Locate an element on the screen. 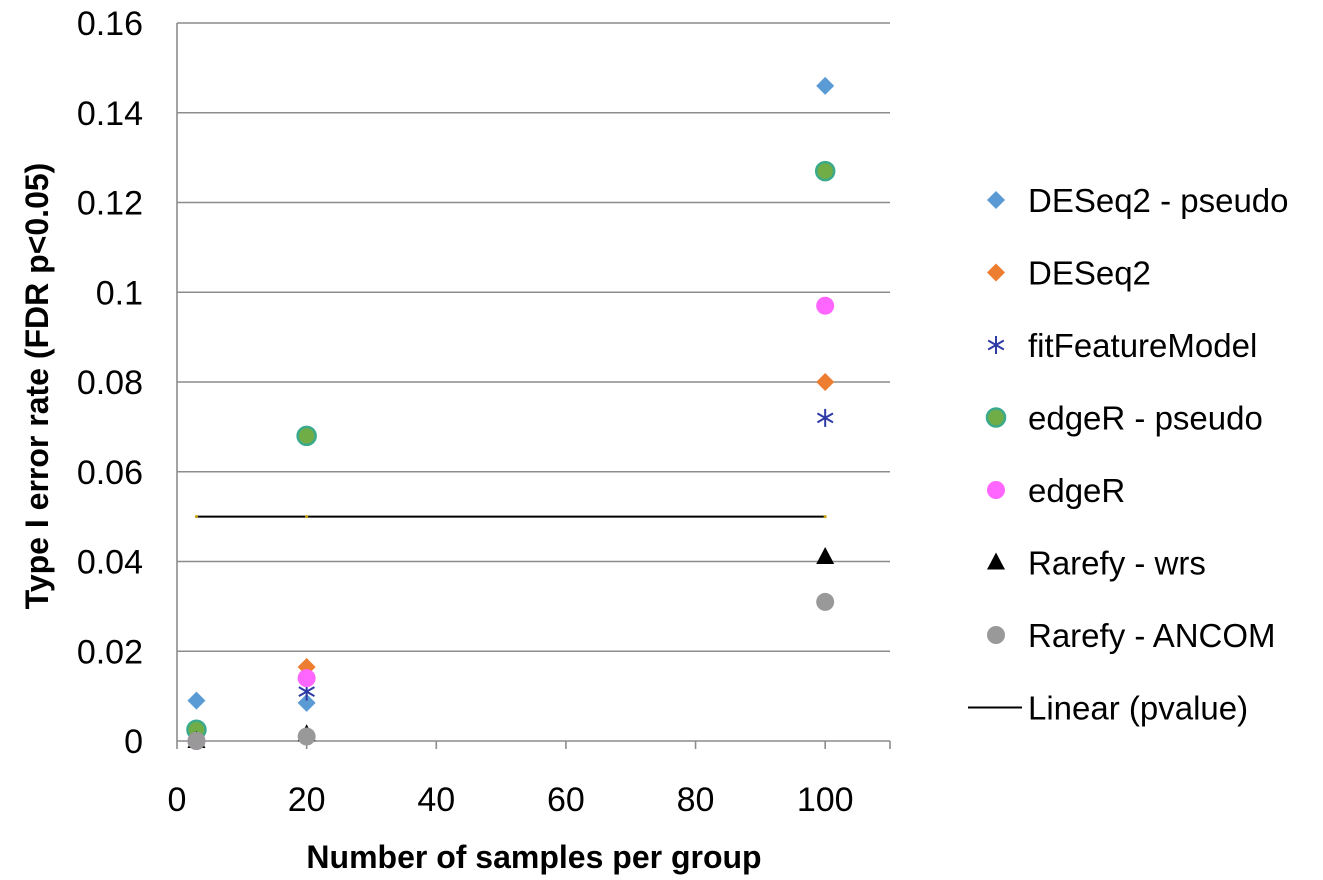  legend-label: Rarefy - wrs is located at coordinates (1117, 563).